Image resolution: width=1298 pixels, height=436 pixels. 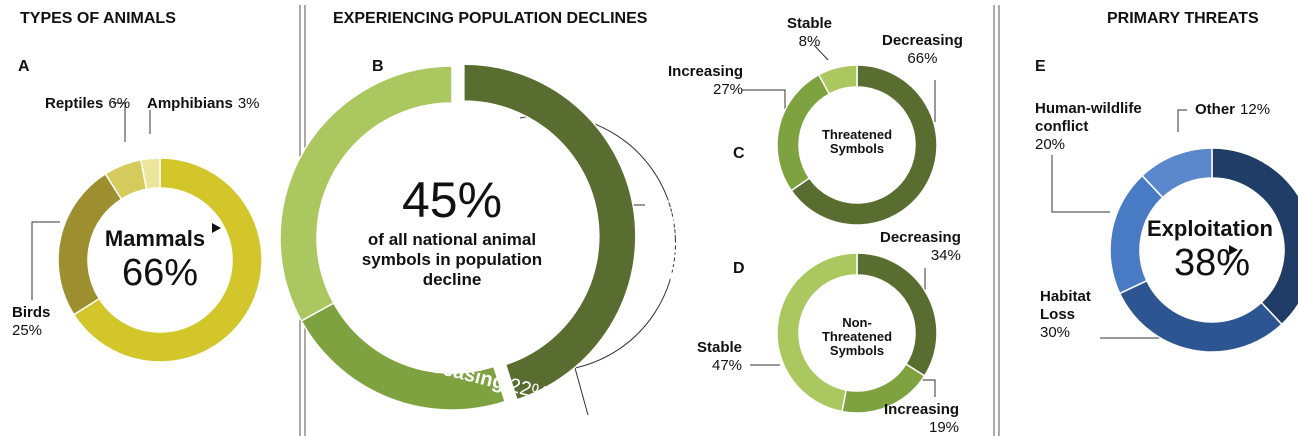 I want to click on segment-label: Increasing 27%, so click(x=705, y=81).